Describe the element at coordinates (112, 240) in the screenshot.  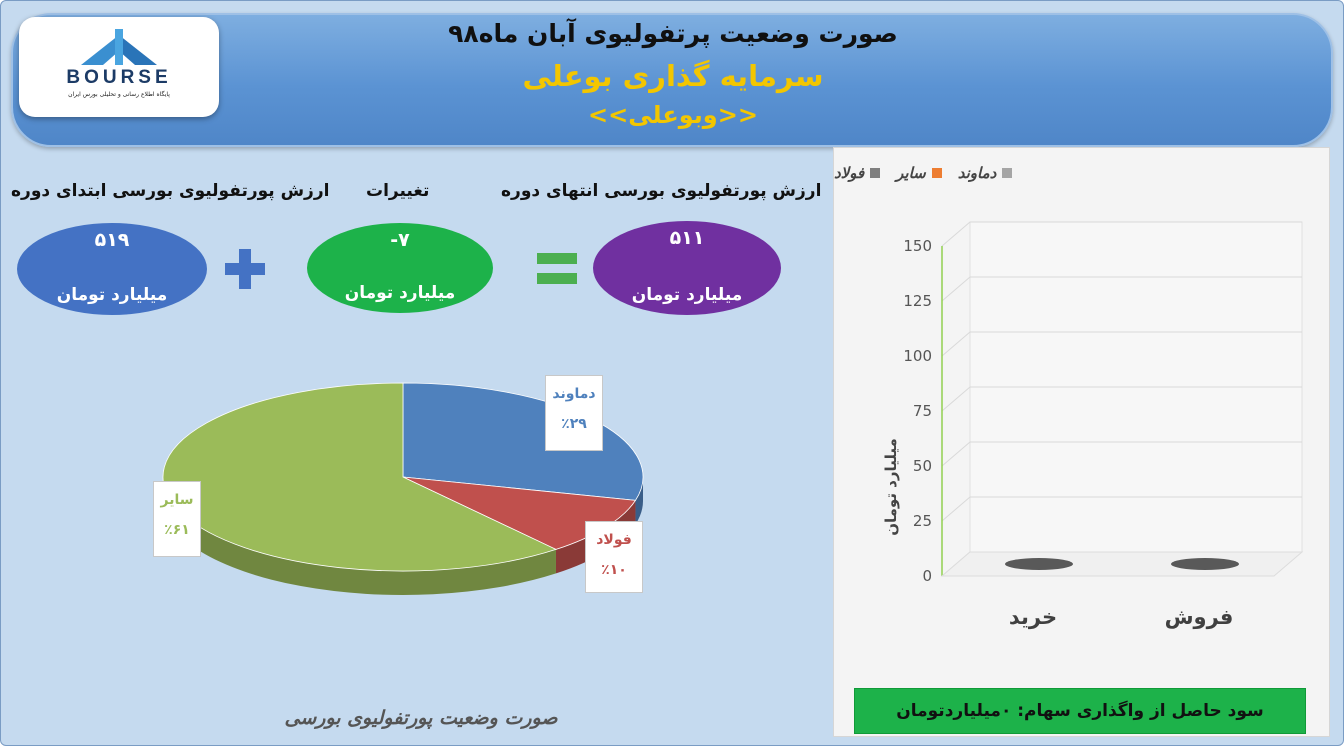
I see `start-value: ۵۱۹` at that location.